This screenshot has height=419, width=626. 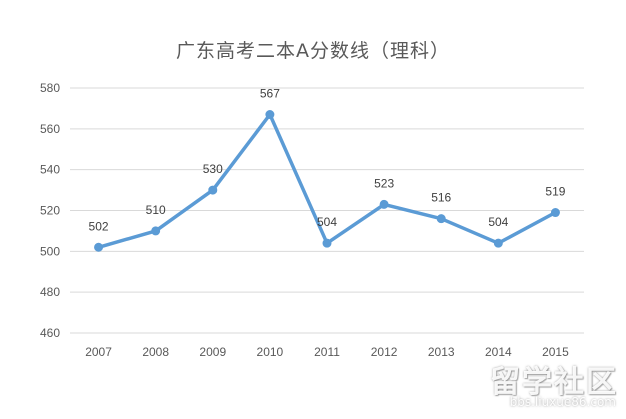 I want to click on data-label: 530, so click(x=213, y=169).